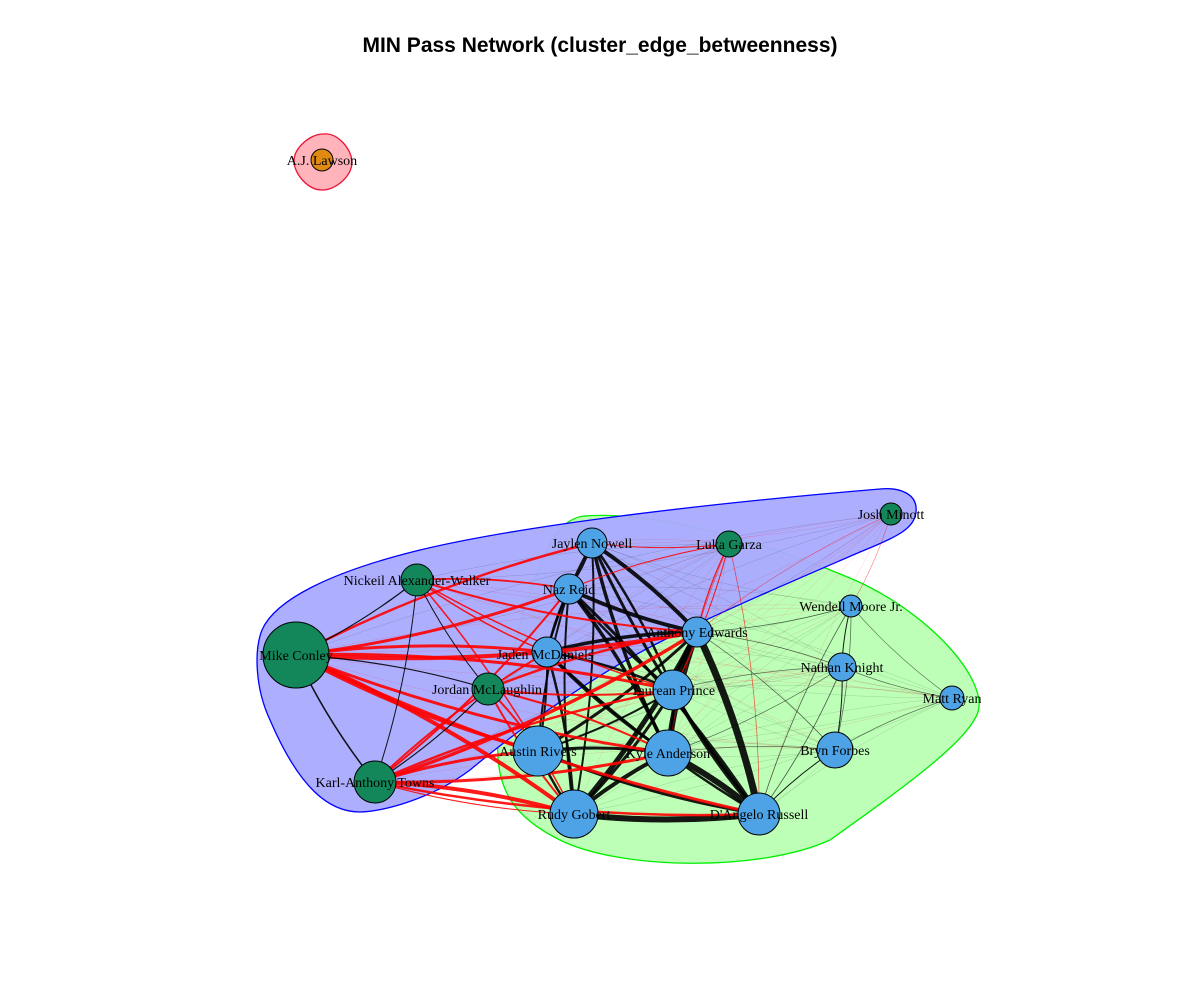 This screenshot has height=1000, width=1200. What do you see at coordinates (901, 652) in the screenshot?
I see `edge-matt-wendell` at bounding box center [901, 652].